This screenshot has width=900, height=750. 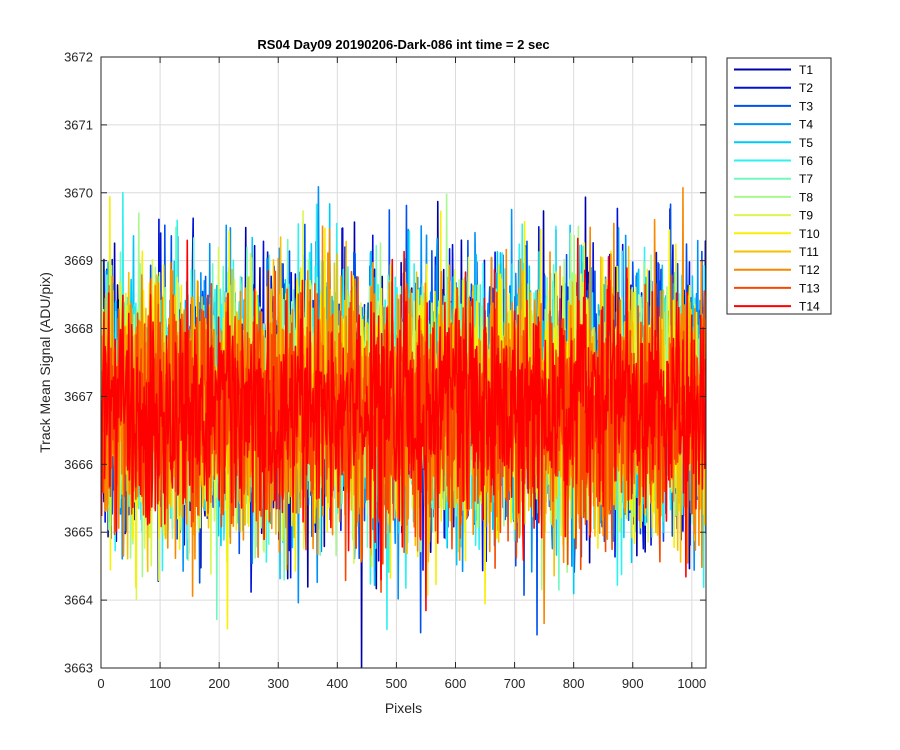 What do you see at coordinates (160, 683) in the screenshot?
I see `x-tick-label: 100` at bounding box center [160, 683].